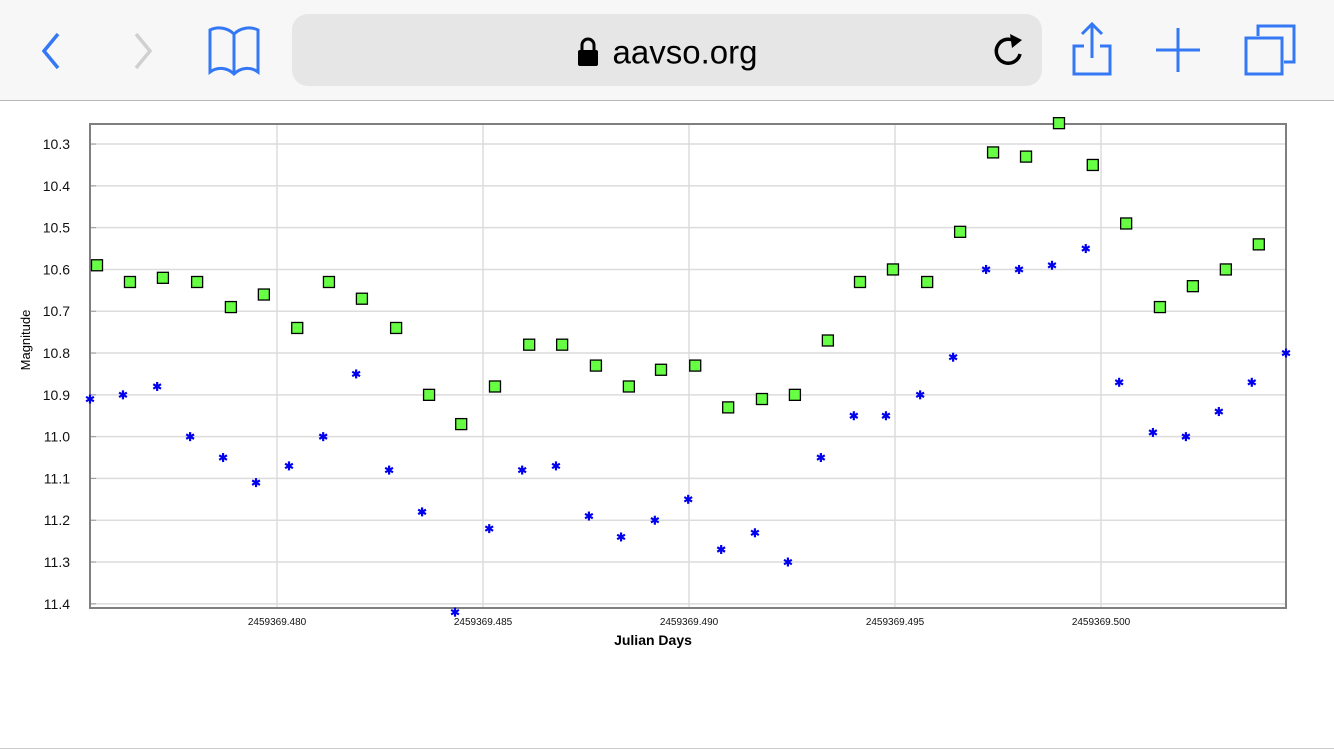 This screenshot has height=750, width=1334. I want to click on lock-icon, so click(587, 52).